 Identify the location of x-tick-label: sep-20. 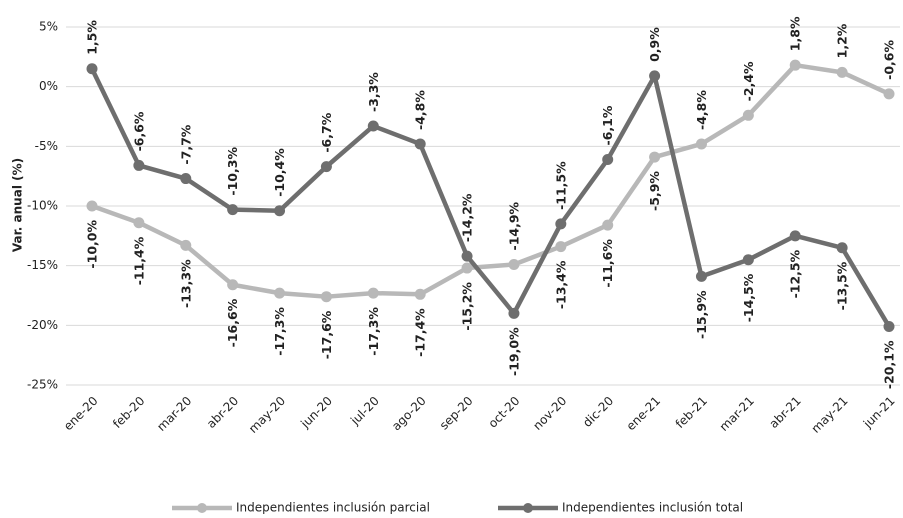
(456, 413).